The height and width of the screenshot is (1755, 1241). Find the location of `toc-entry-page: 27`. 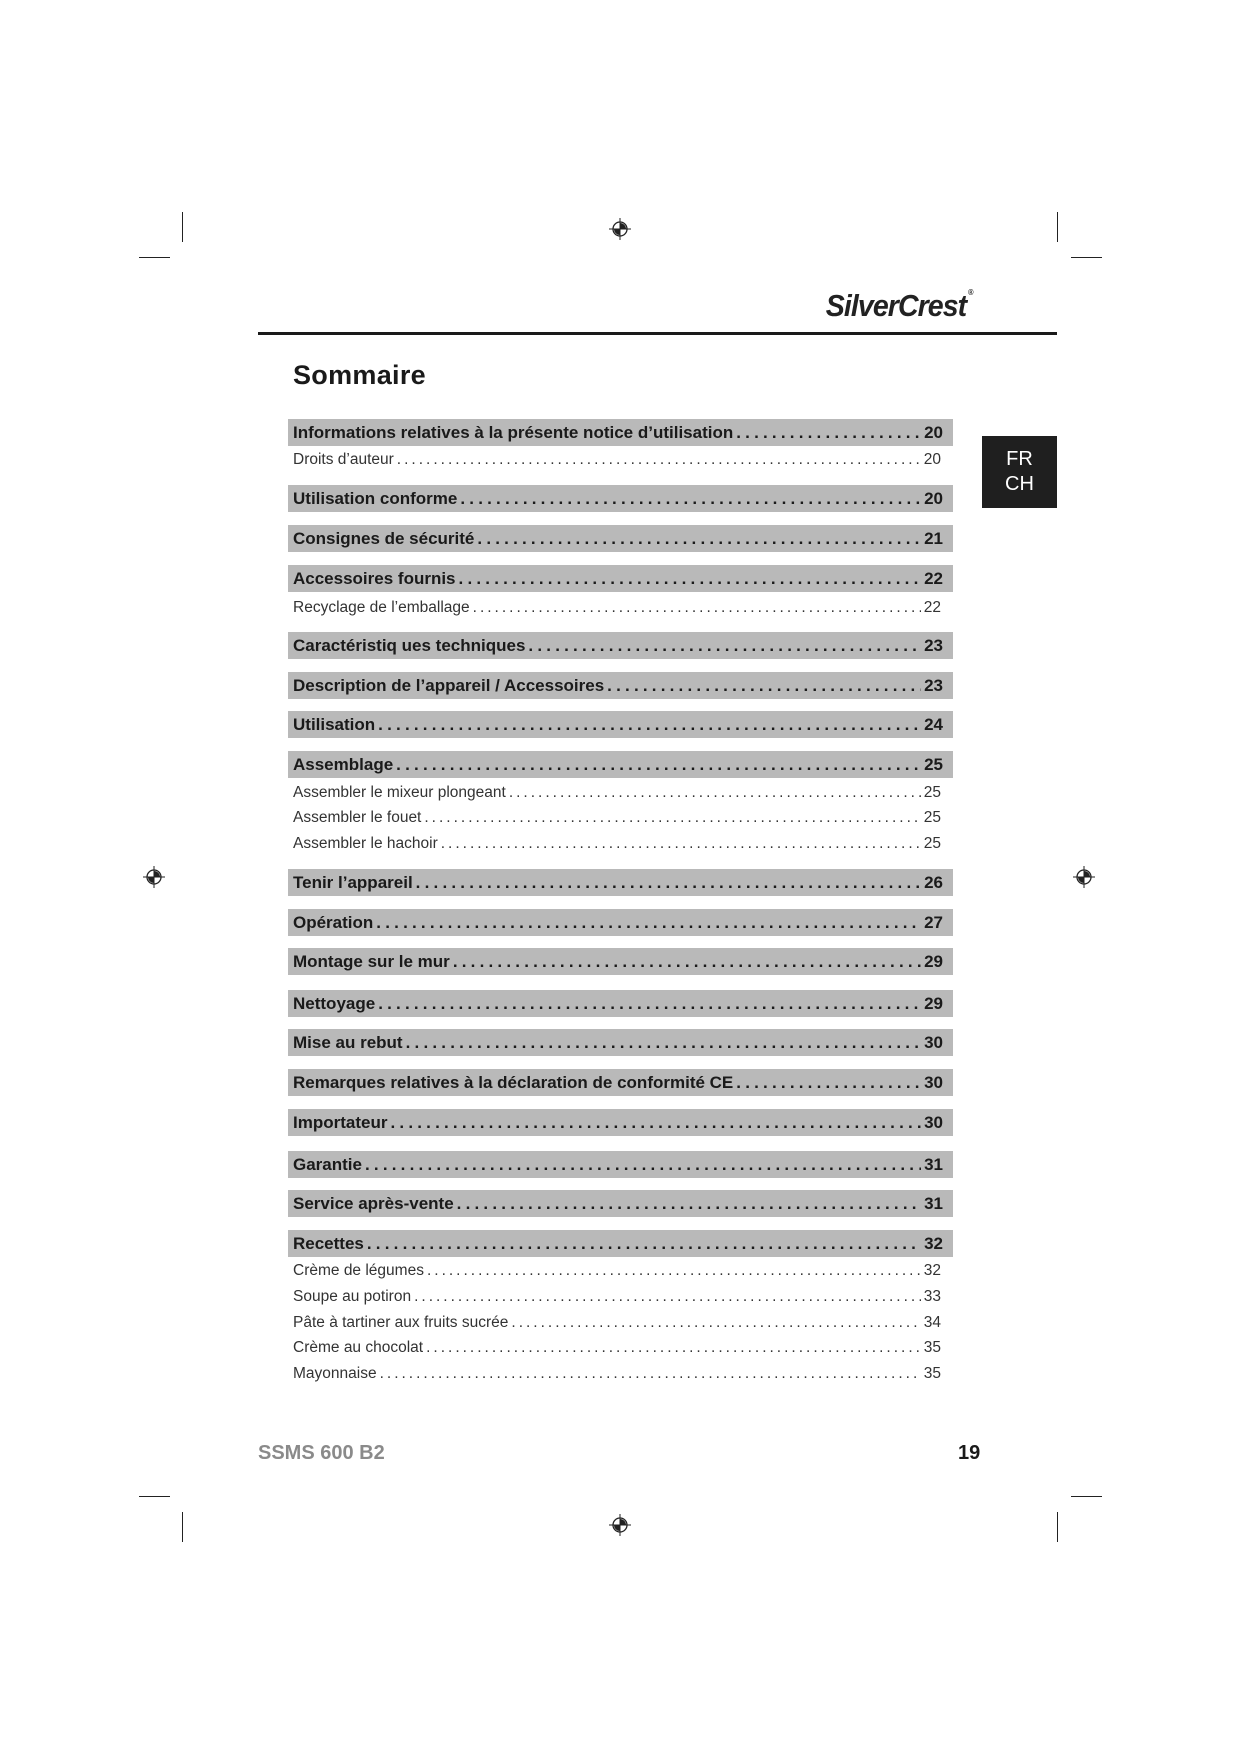

toc-entry-page: 27 is located at coordinates (933, 922).